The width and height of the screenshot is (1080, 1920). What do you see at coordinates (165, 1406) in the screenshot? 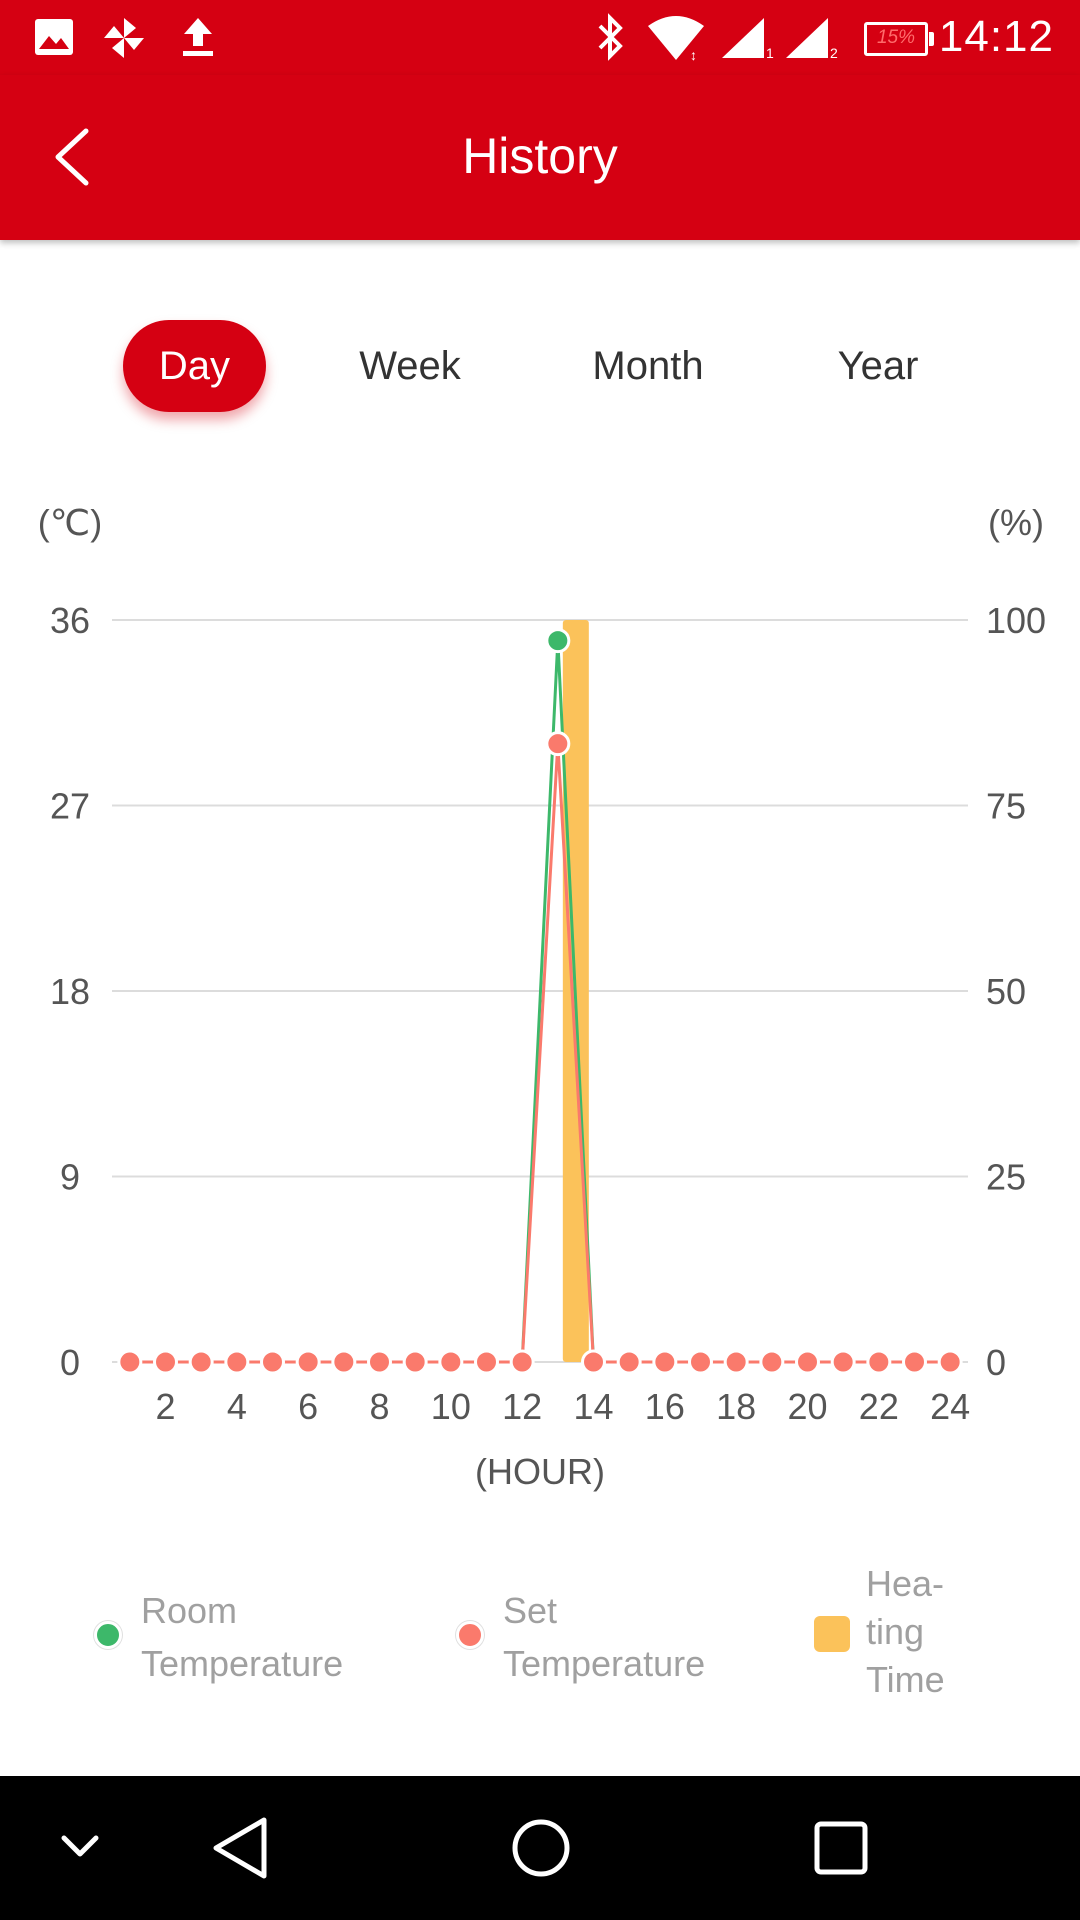
I see `x-tick-label-2: 2` at bounding box center [165, 1406].